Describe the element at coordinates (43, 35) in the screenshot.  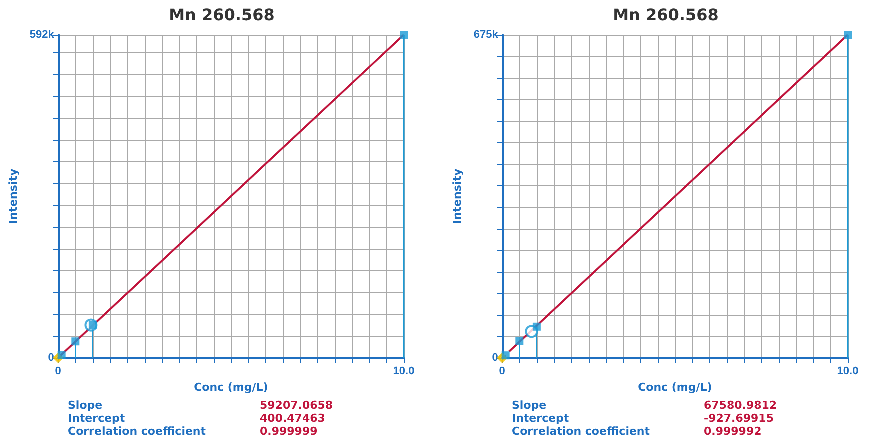
I see `y-tick-label: 592k` at that location.